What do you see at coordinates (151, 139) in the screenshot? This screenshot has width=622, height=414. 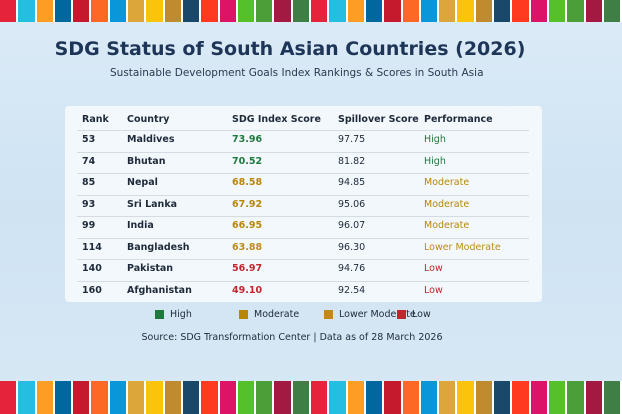 I see `country: Maldives` at bounding box center [151, 139].